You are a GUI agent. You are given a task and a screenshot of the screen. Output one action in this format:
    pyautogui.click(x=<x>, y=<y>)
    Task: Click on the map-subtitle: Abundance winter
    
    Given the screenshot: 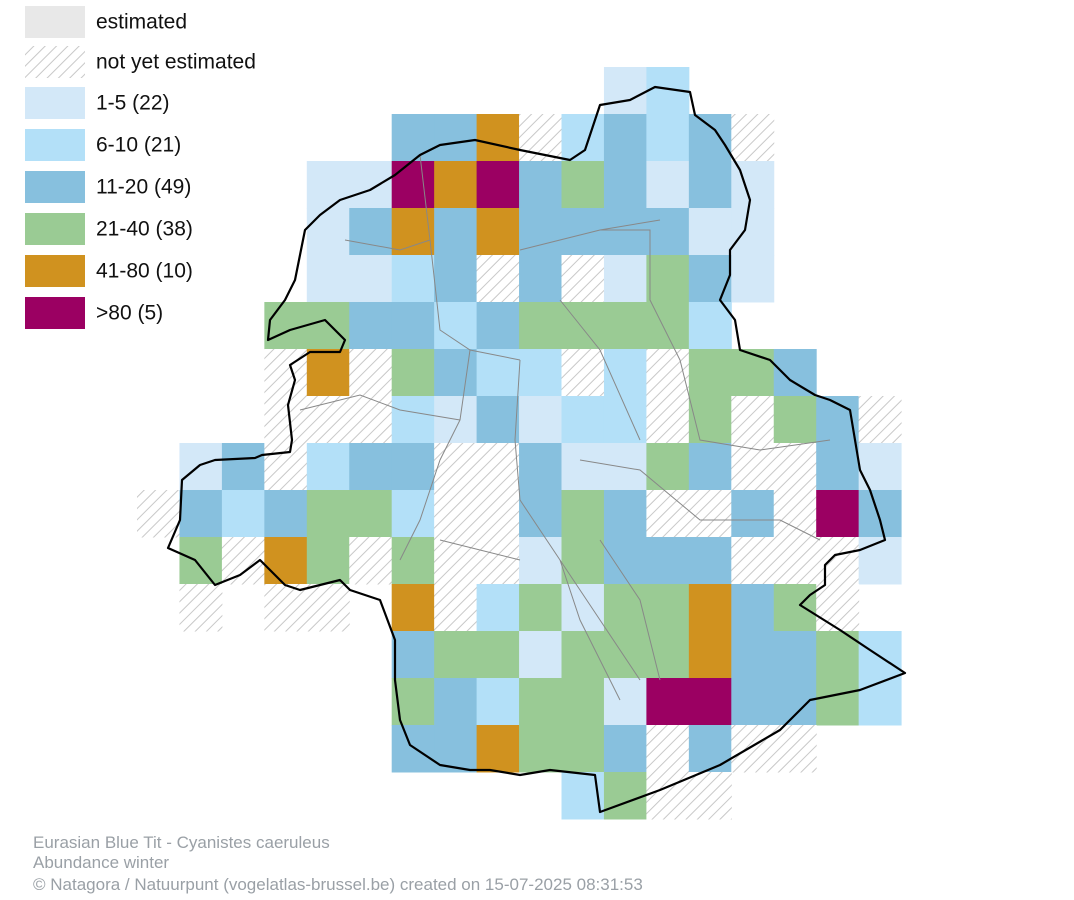 What is the action you would take?
    pyautogui.click(x=101, y=862)
    